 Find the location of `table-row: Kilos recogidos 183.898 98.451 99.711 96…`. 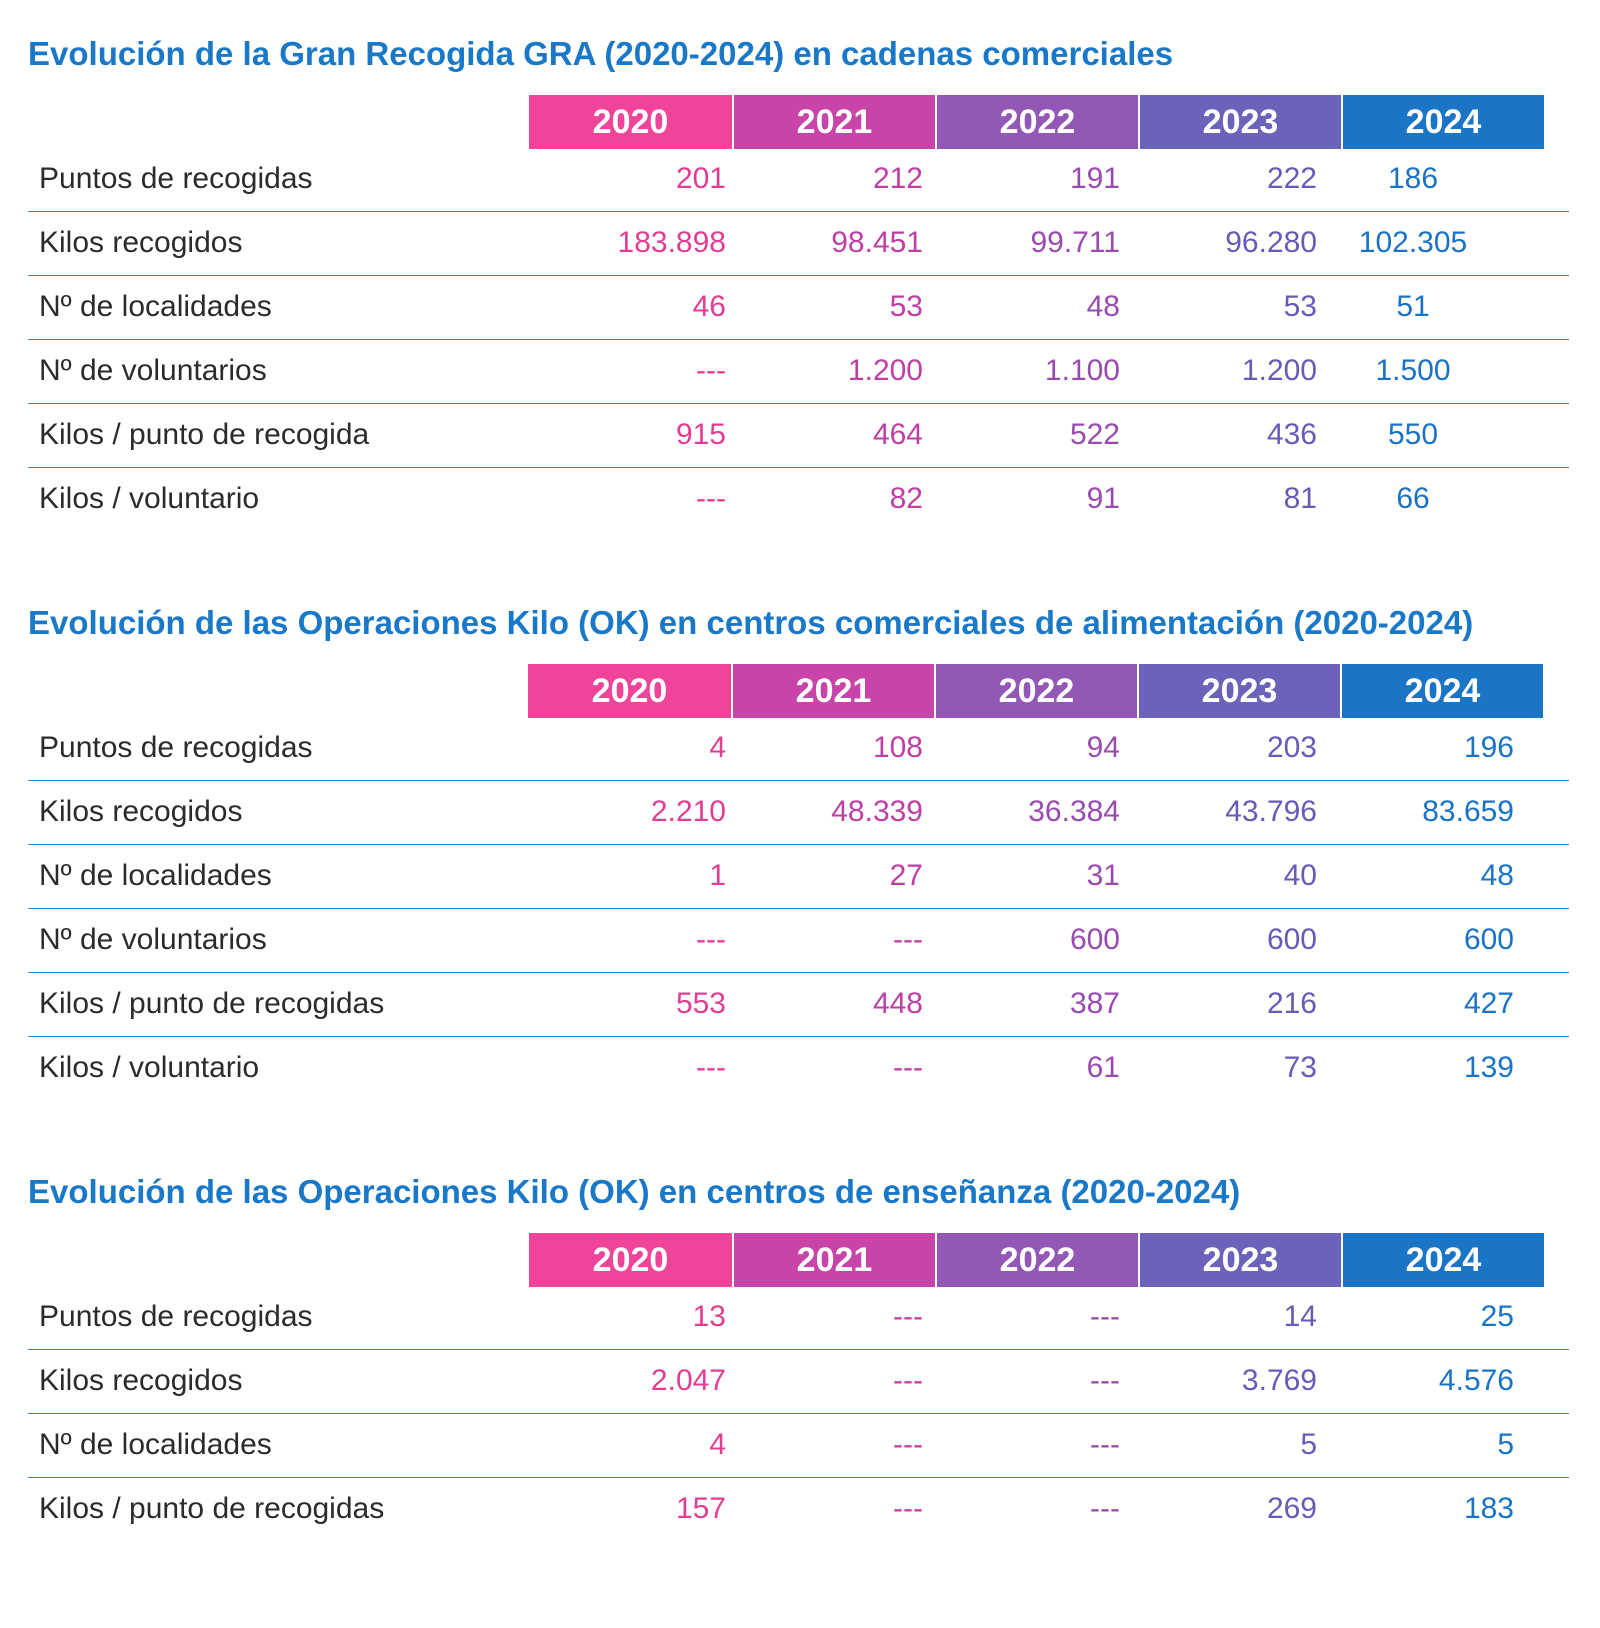

table-row: Kilos recogidos 183.898 98.451 99.711 96… is located at coordinates (798, 244).